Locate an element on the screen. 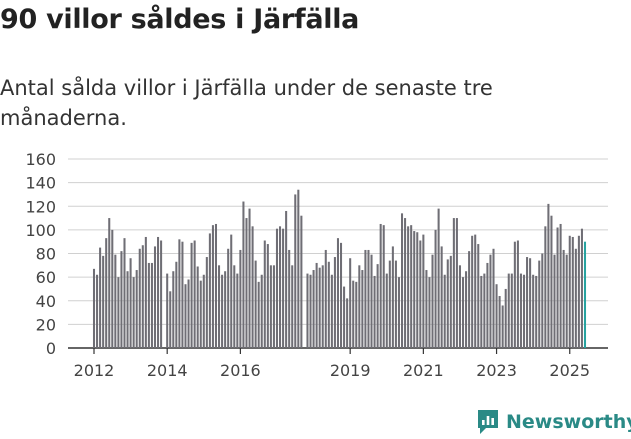 Image resolution: width=631 pixels, height=439 pixels. brand-name: Newsworthy is located at coordinates (568, 422).